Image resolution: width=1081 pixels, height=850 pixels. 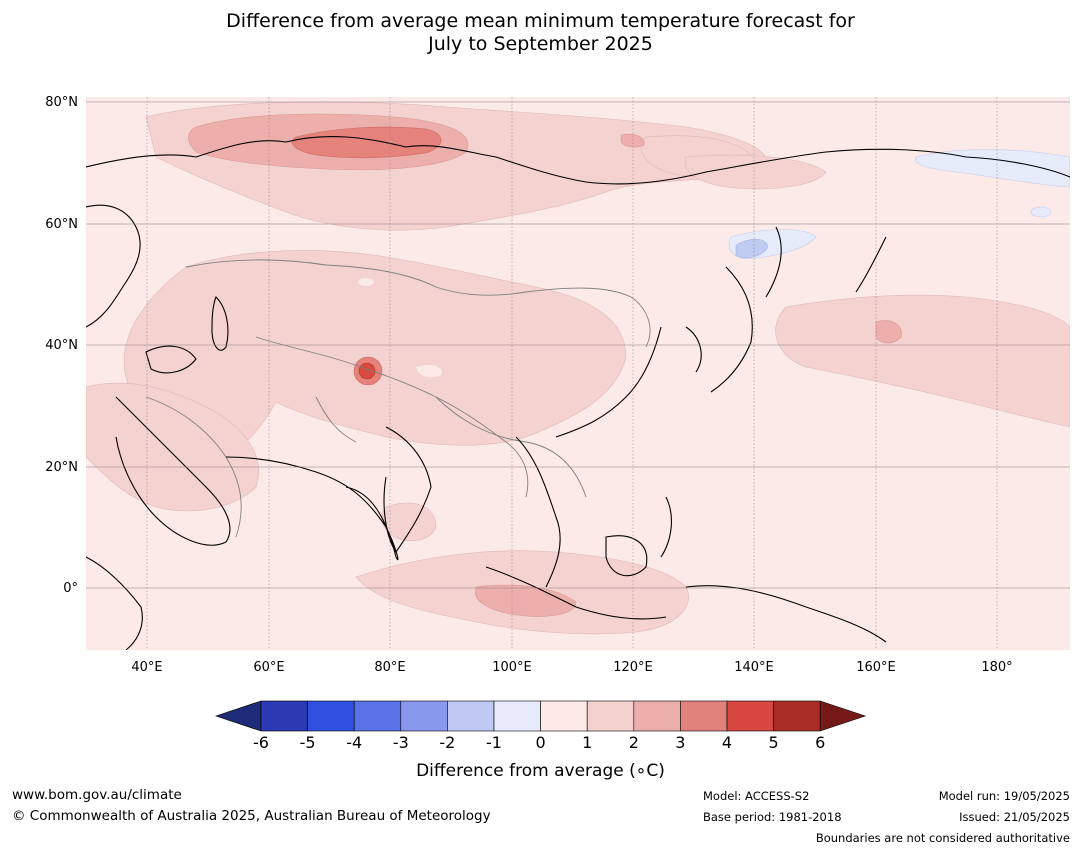 I want to click on colorbar-tick-label: -2, so click(x=447, y=742).